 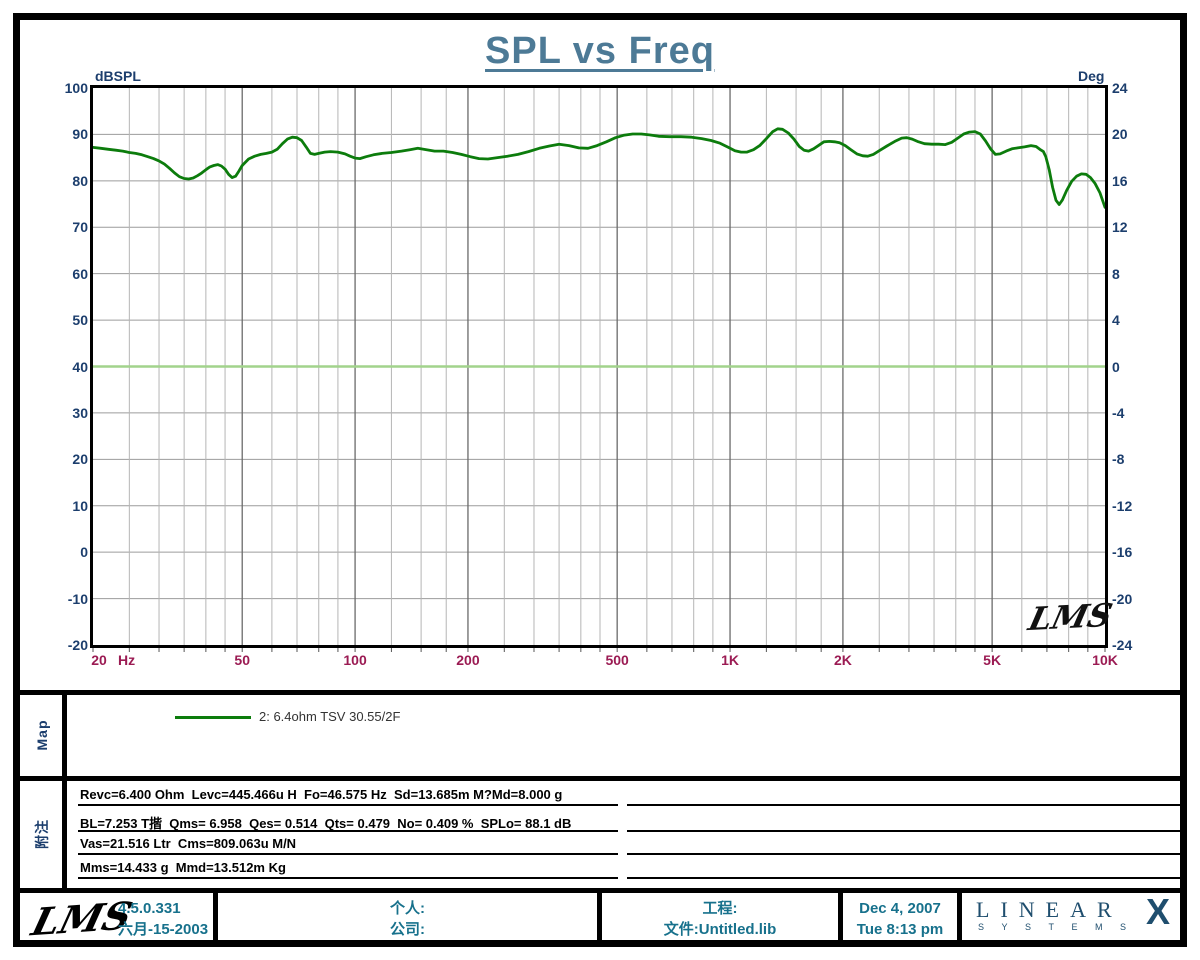 What do you see at coordinates (330, 716) in the screenshot?
I see `legend-label: 2: 6.4ohm TSV 30.55/2F` at bounding box center [330, 716].